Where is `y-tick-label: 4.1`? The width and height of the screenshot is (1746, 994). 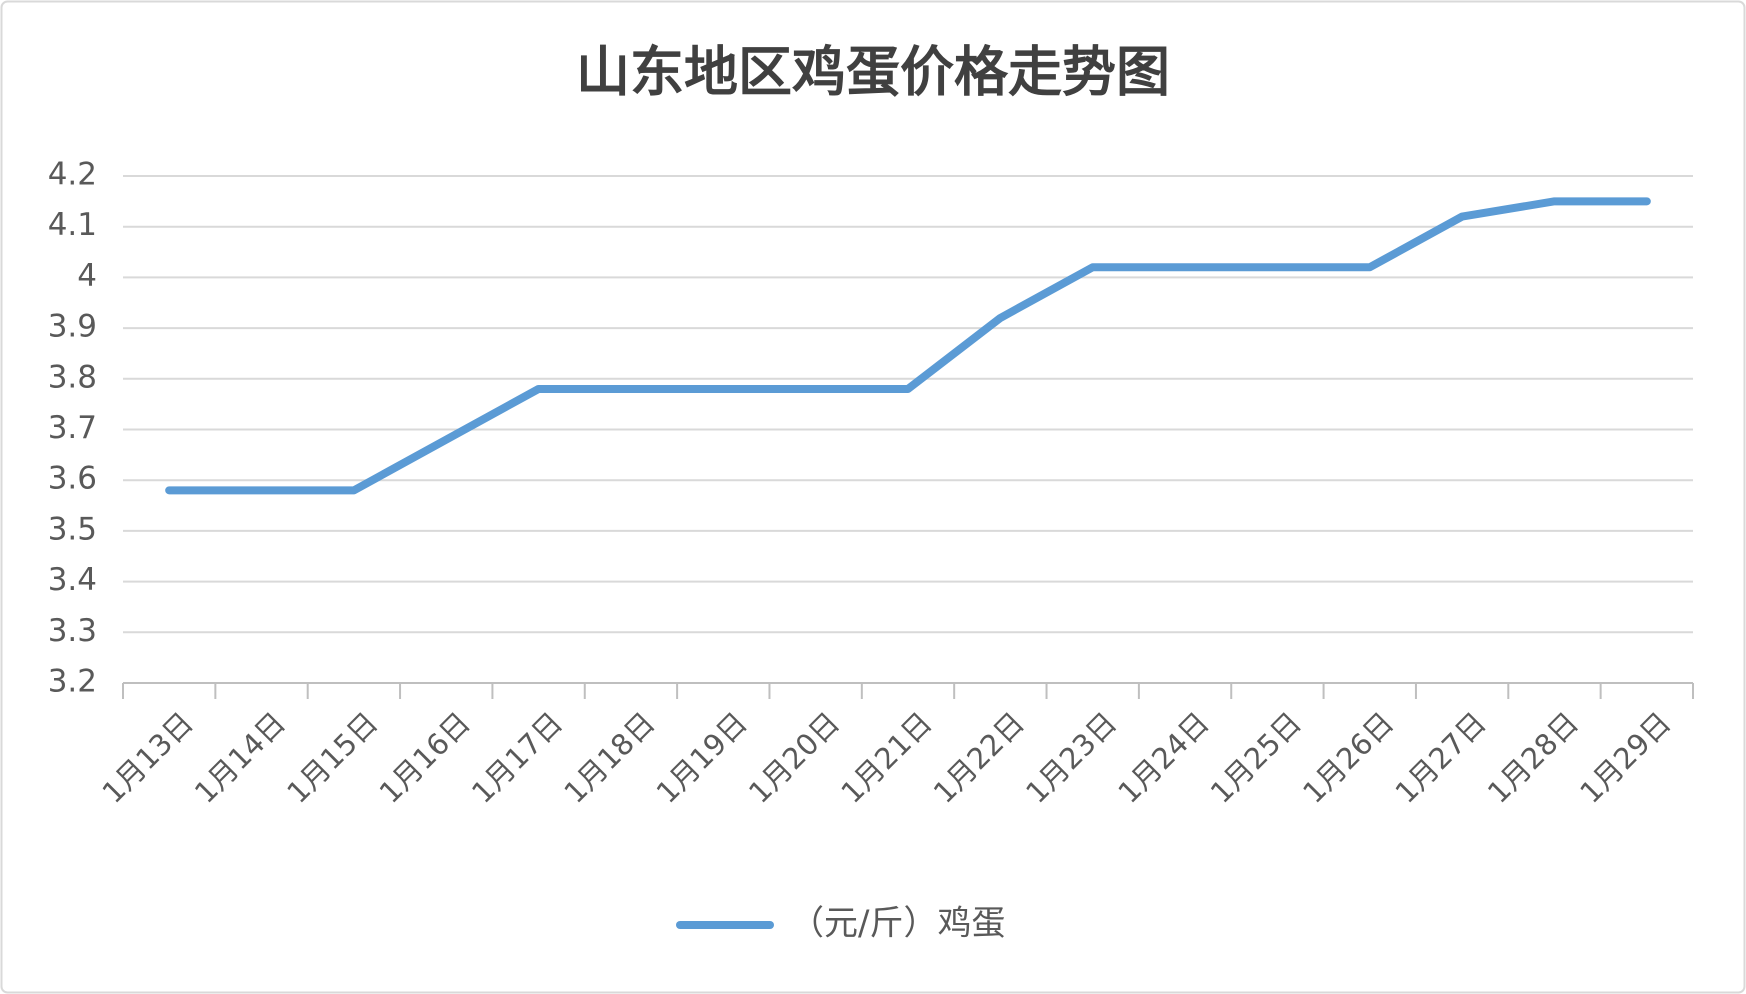 y-tick-label: 4.1 is located at coordinates (72, 225).